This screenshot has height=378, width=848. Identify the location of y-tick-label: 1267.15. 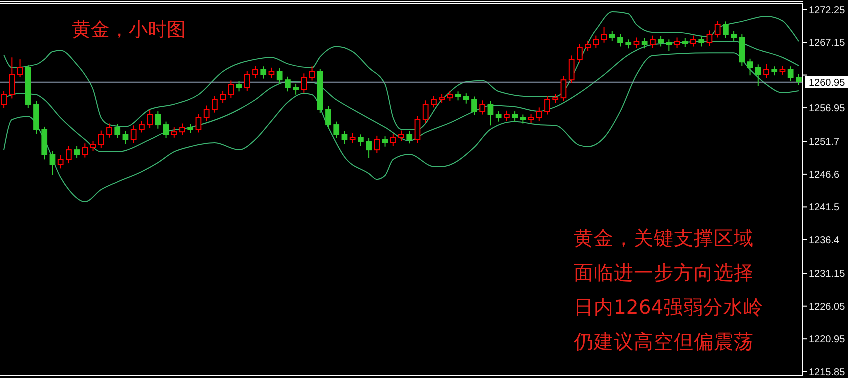
(827, 44).